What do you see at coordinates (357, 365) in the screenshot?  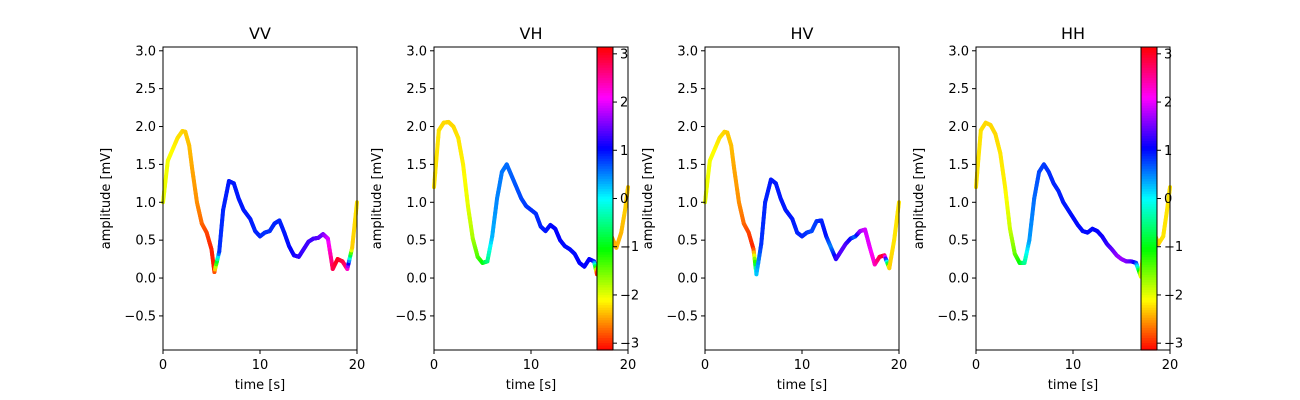 I see `x-tick-label: 20` at bounding box center [357, 365].